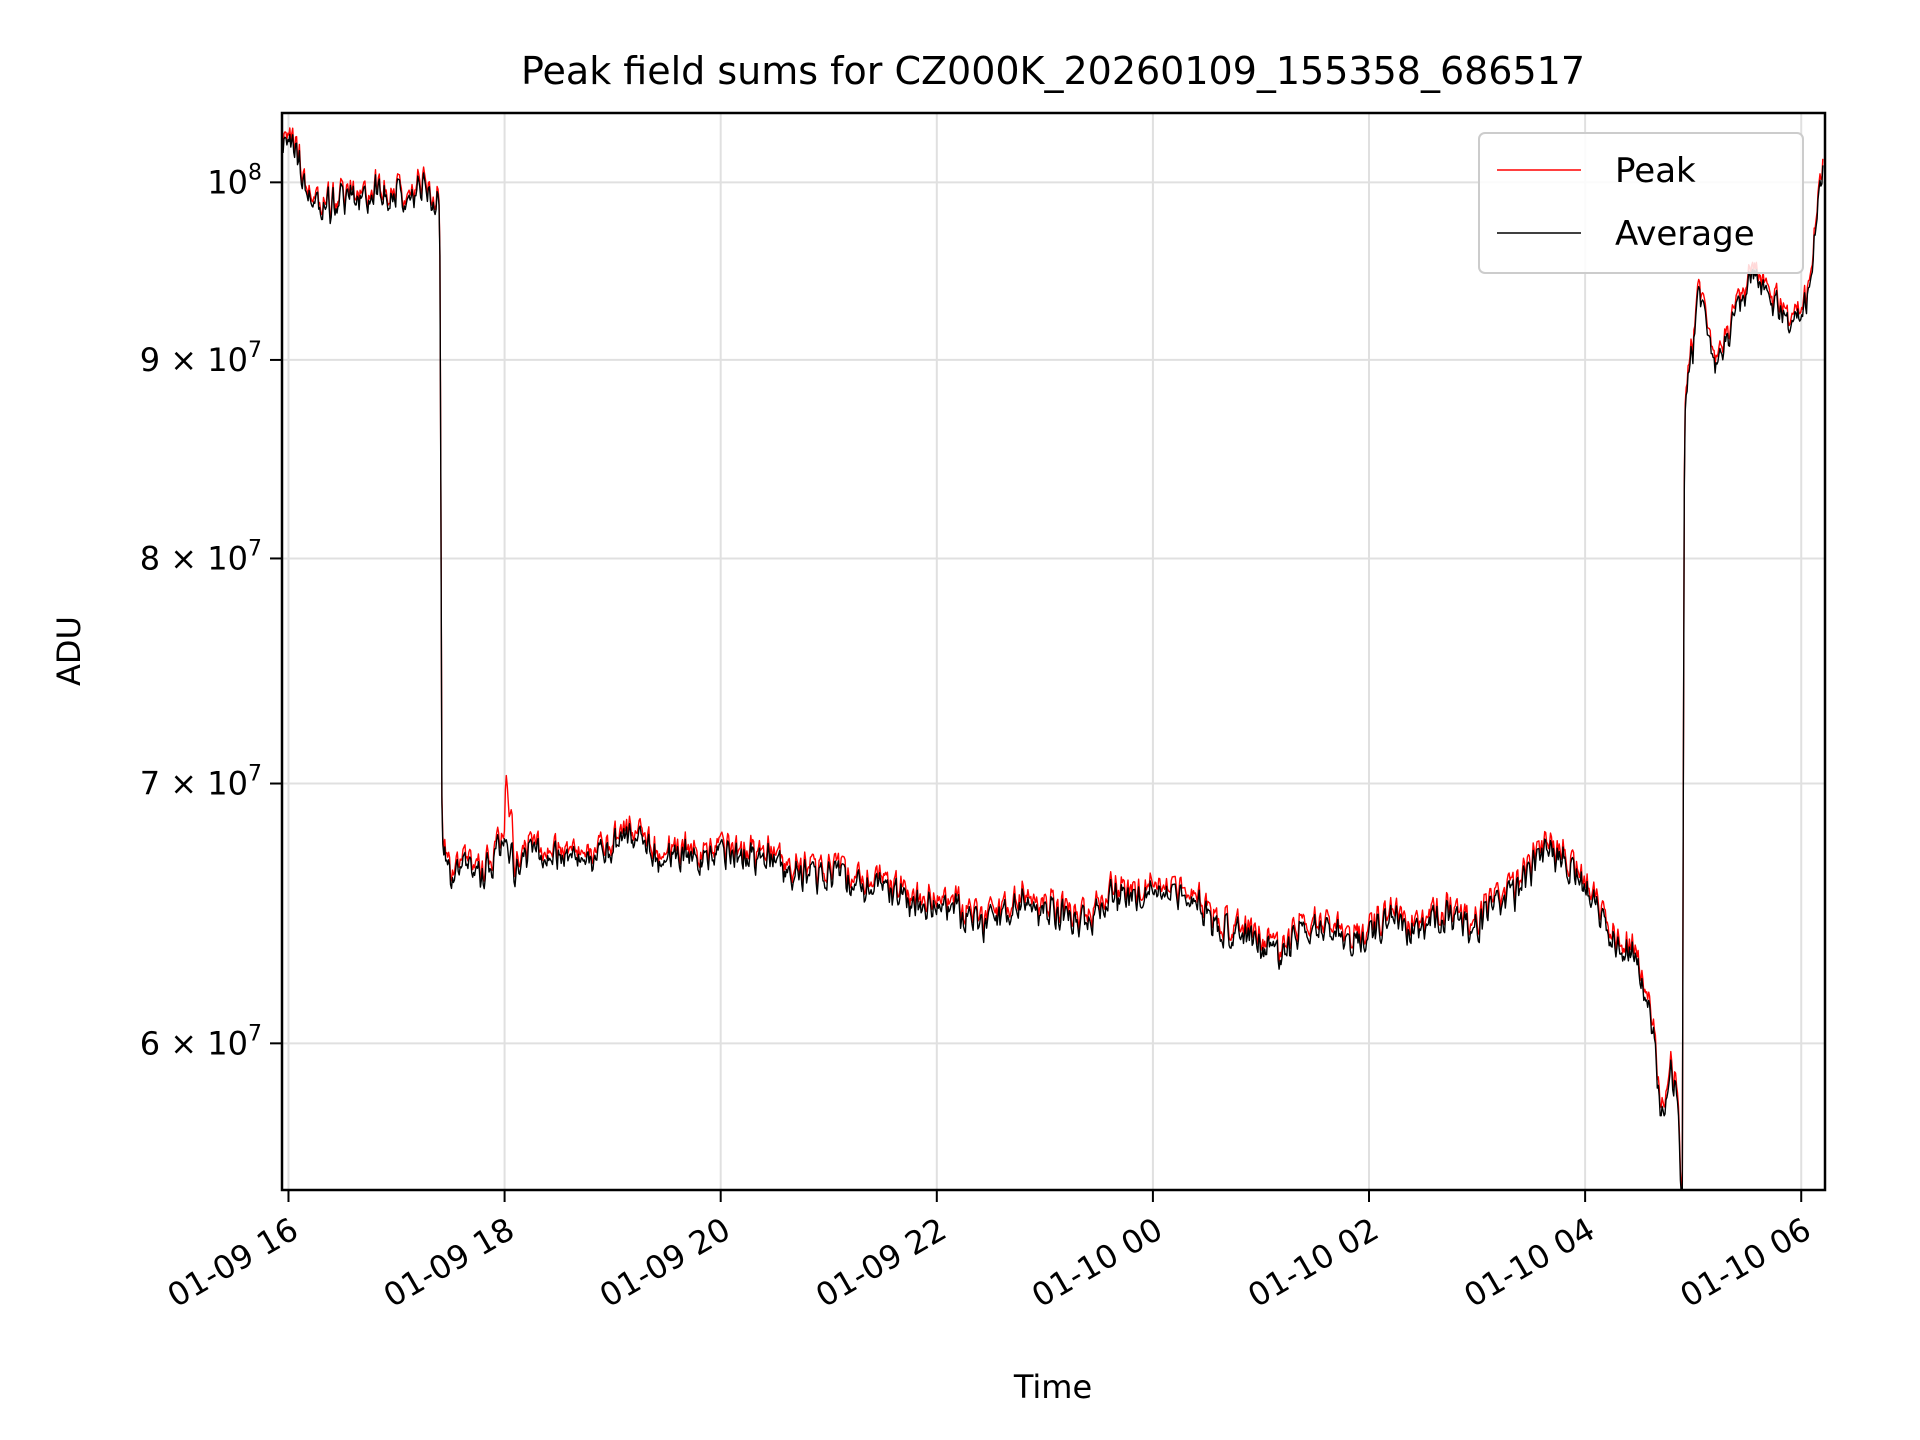  I want to click on legend: Peak Average, so click(1641, 203).